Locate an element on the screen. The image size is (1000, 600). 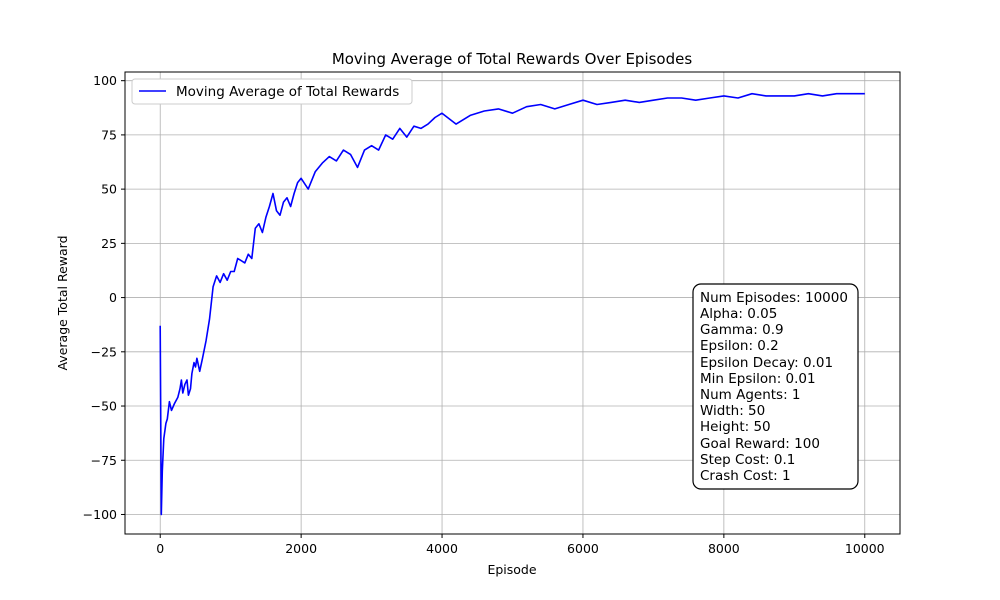
legend-box is located at coordinates (272, 91).